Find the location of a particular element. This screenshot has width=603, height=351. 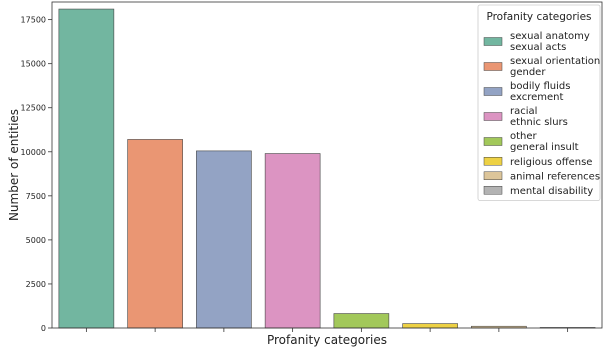

y-tick-label: 17500 is located at coordinates (33, 20).